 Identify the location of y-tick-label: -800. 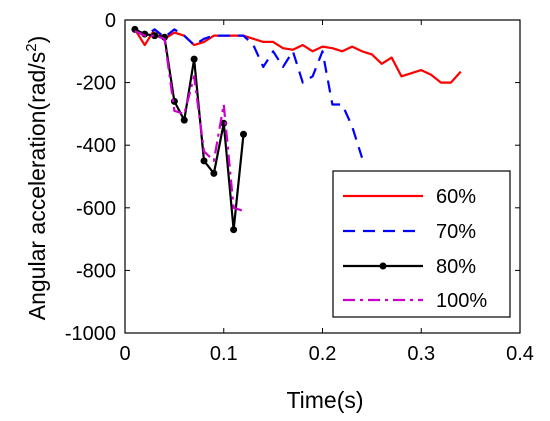
(96, 271).